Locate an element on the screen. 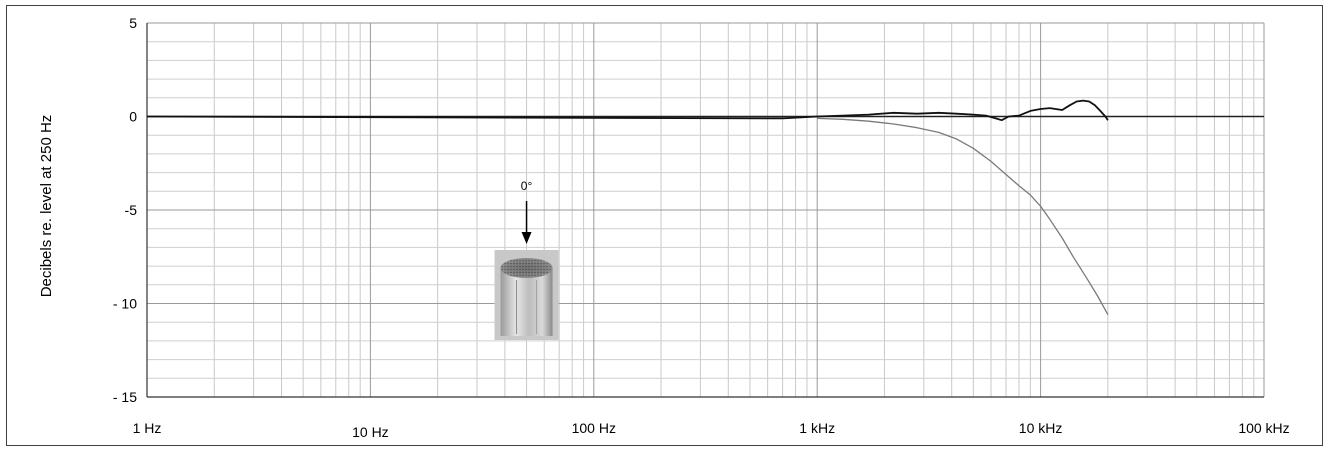 This screenshot has width=1333, height=453. x-tick-label: 100 Hz is located at coordinates (594, 428).